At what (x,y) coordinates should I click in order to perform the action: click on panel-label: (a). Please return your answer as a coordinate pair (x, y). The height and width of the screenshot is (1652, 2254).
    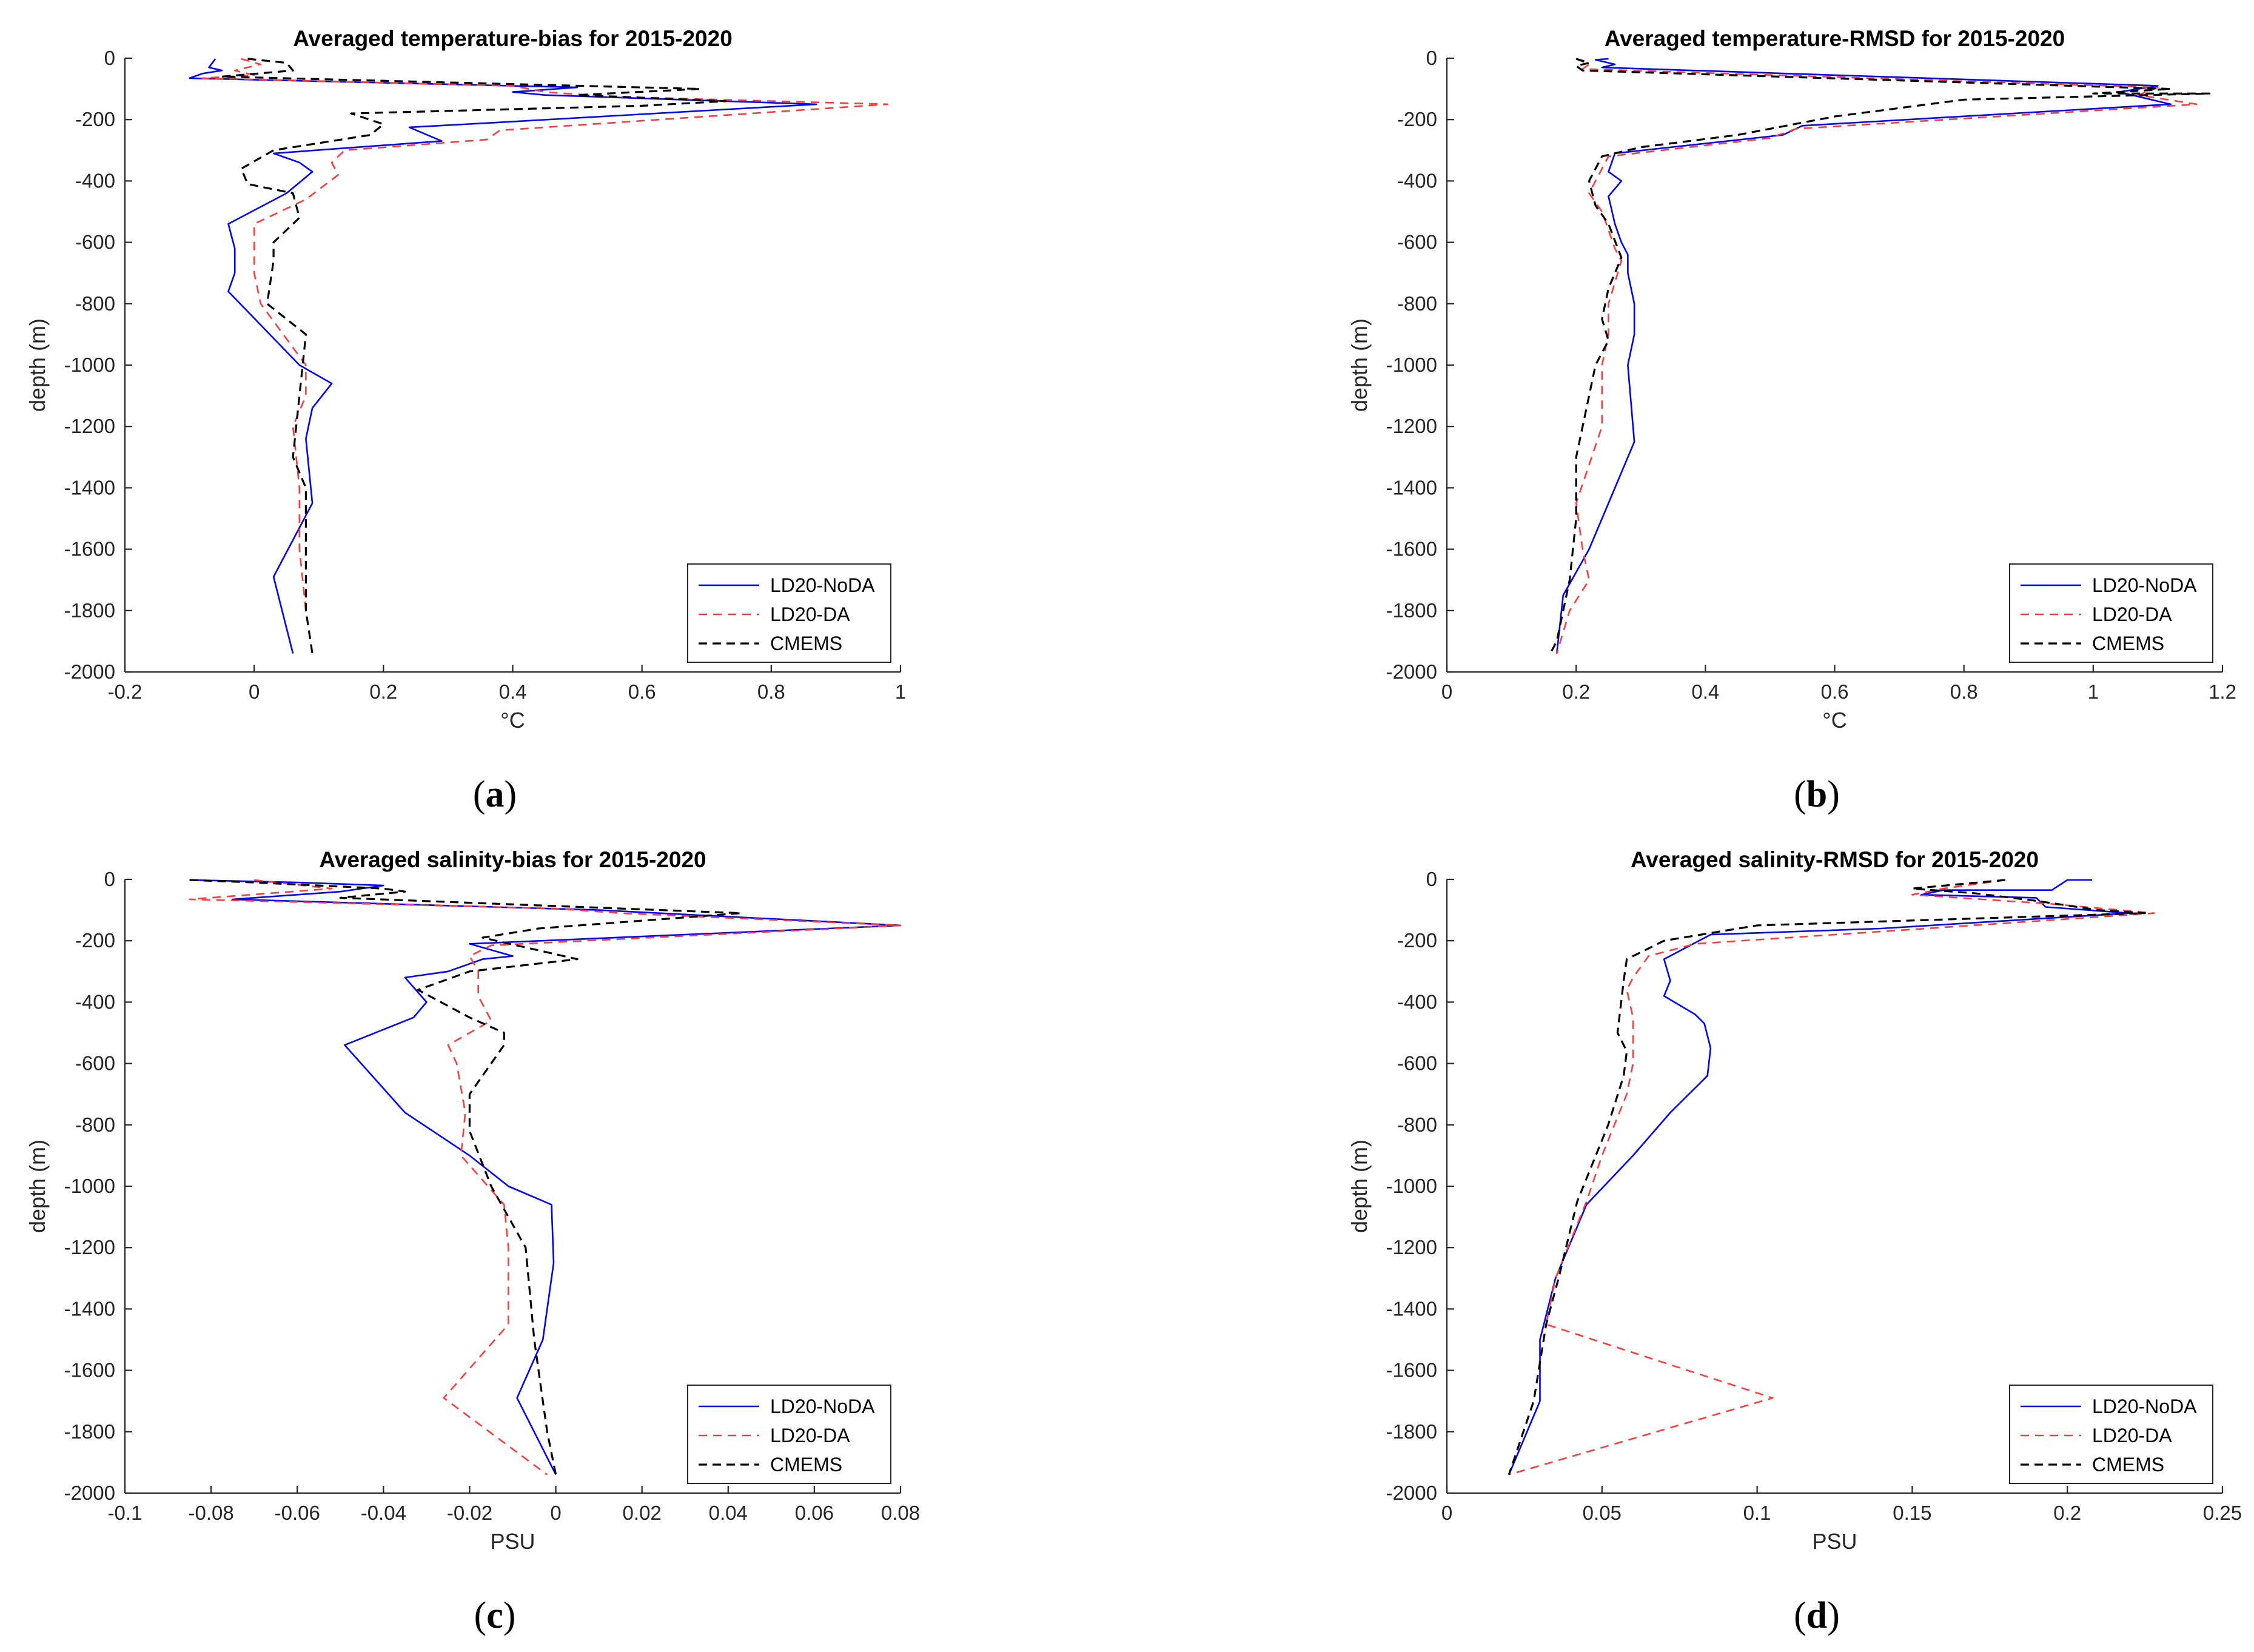
    Looking at the image, I should click on (495, 795).